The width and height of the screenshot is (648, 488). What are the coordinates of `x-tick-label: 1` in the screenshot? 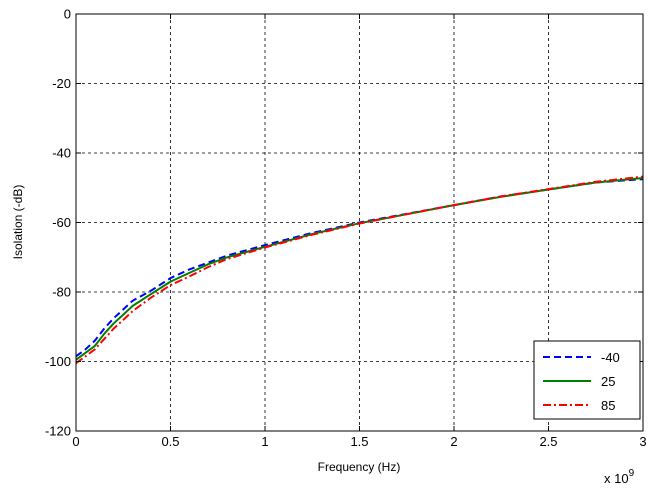 It's located at (264, 441).